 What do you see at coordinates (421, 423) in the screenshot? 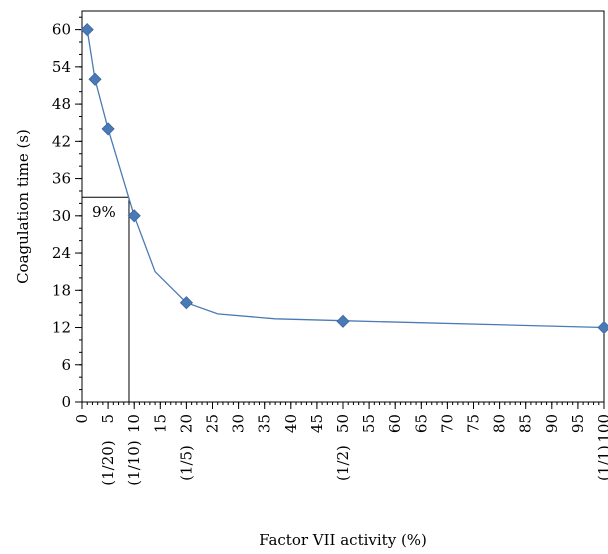
I see `x-tick-label: 65` at bounding box center [421, 423].